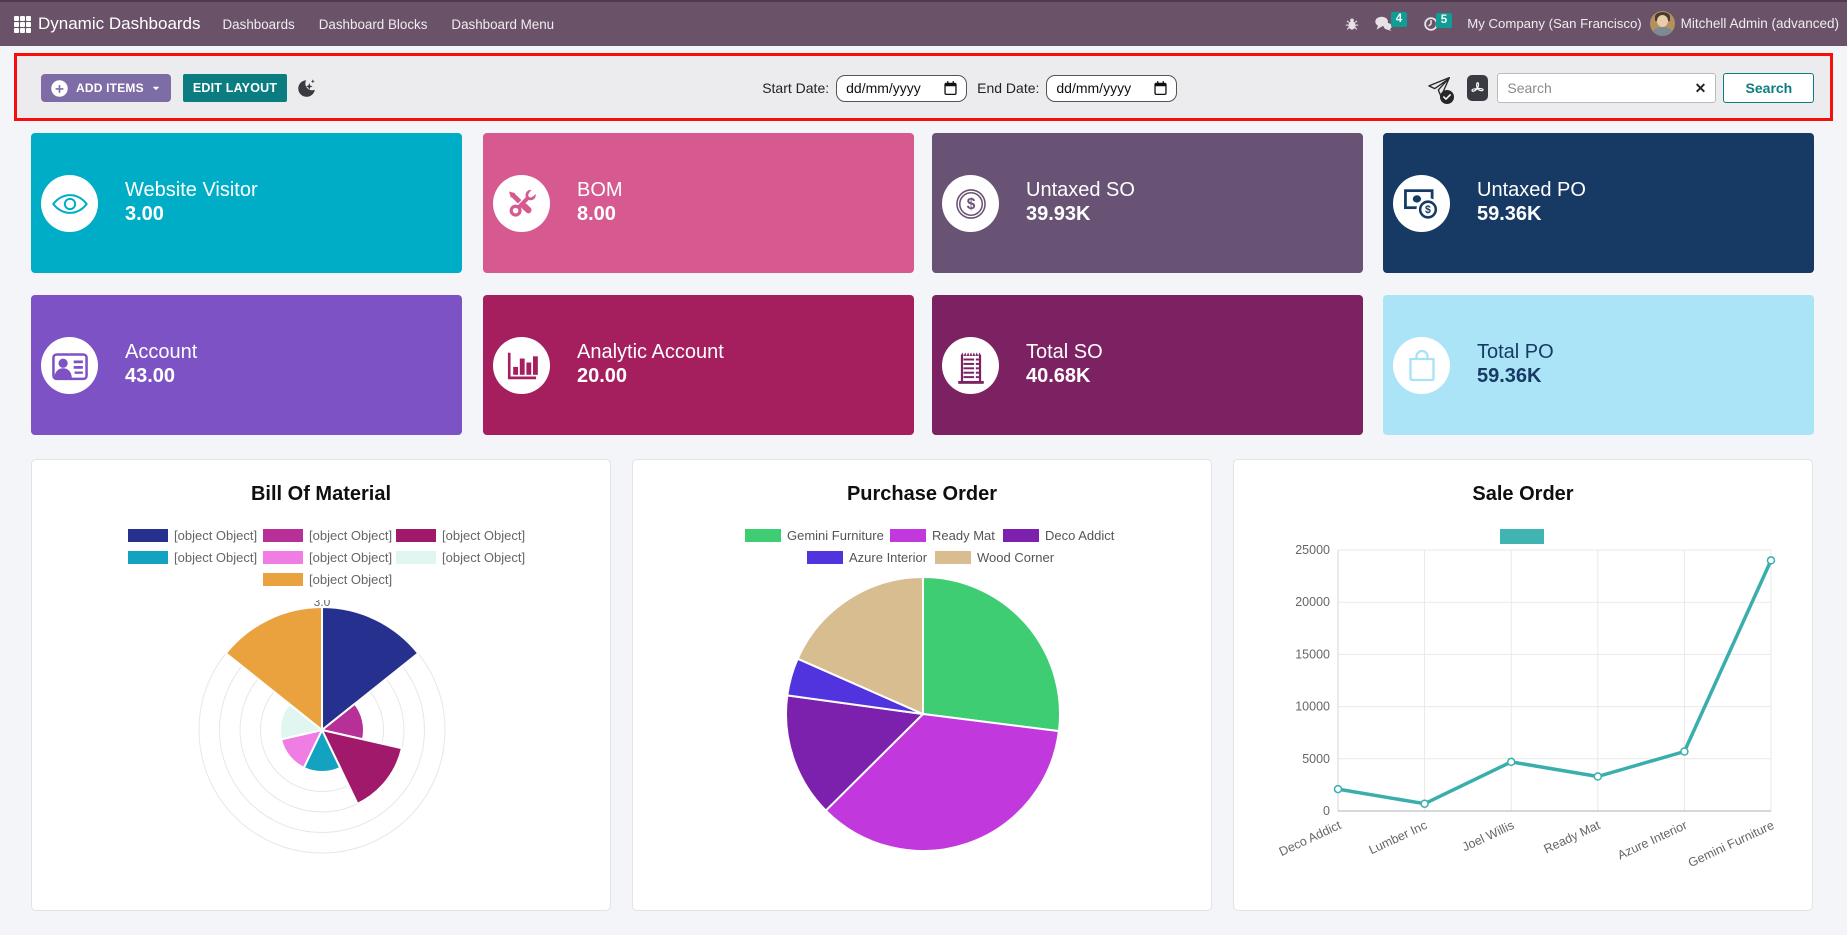 The height and width of the screenshot is (935, 1847). Describe the element at coordinates (1312, 654) in the screenshot. I see `svg-text: 15000` at that location.